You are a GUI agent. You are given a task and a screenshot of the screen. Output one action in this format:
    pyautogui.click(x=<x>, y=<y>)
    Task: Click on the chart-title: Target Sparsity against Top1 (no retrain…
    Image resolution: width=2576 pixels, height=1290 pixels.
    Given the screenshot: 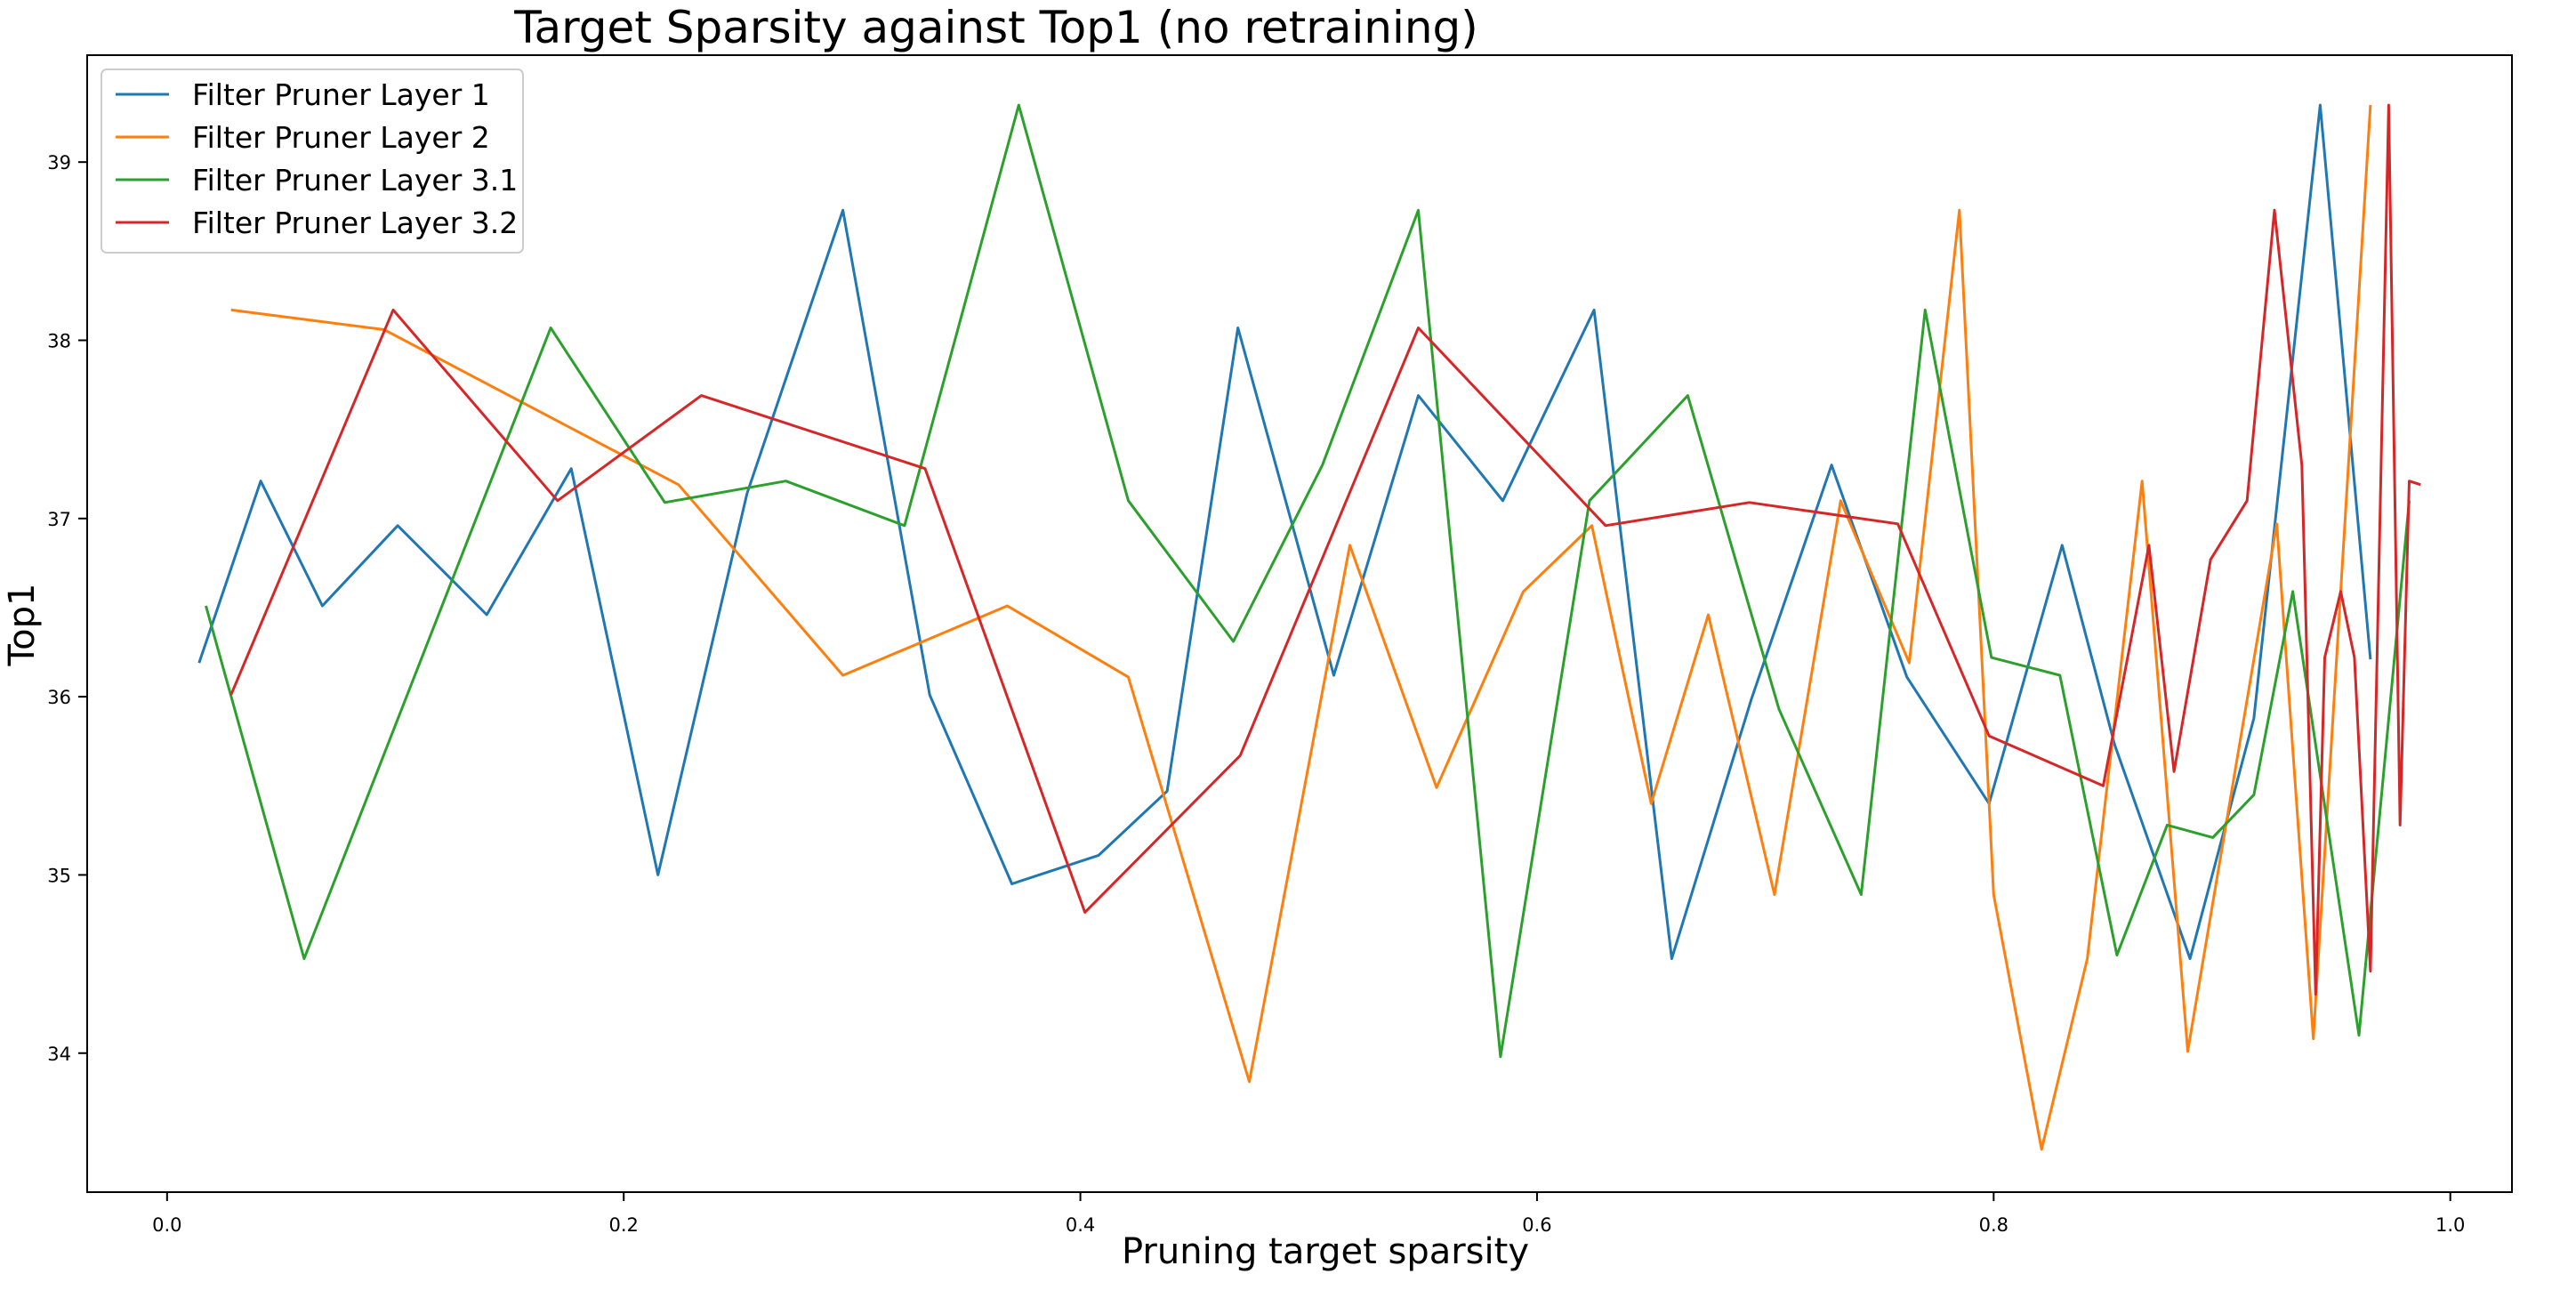 What is the action you would take?
    pyautogui.click(x=995, y=27)
    